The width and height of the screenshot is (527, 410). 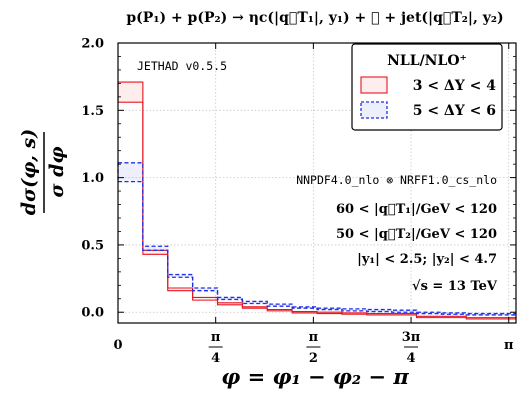 I want to click on pdf-label: NNPDF4.0_nlo ⊗ NRFF1.0_cs_nlo, so click(x=396, y=180).